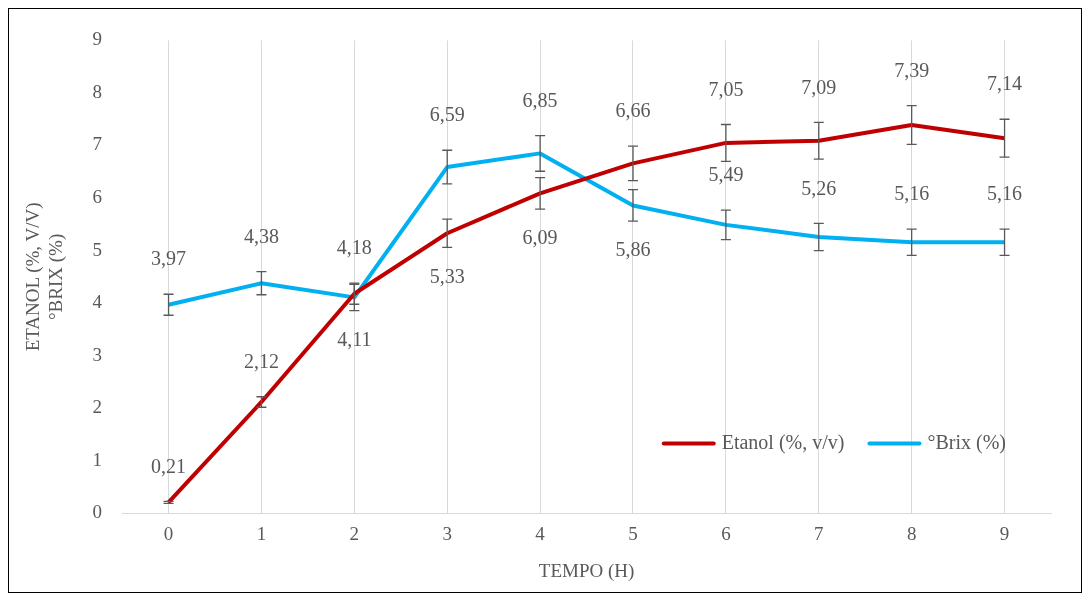  I want to click on x-tick-label: 2, so click(354, 533).